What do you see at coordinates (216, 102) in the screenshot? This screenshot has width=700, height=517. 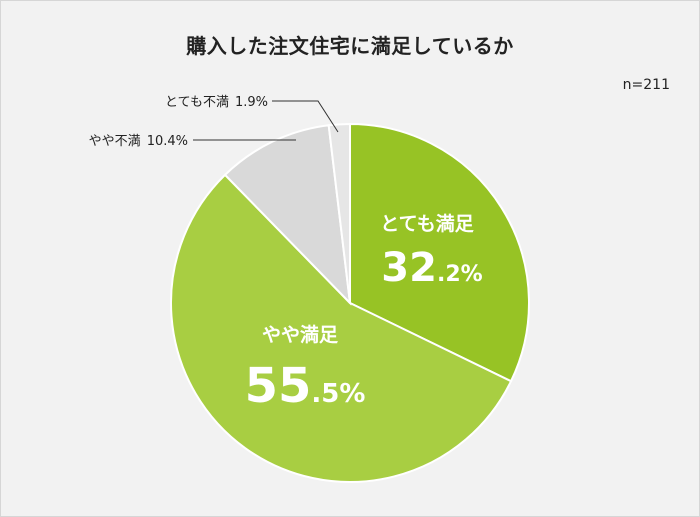 I see `label-very-unsatisfied: とても不満 1.9%` at bounding box center [216, 102].